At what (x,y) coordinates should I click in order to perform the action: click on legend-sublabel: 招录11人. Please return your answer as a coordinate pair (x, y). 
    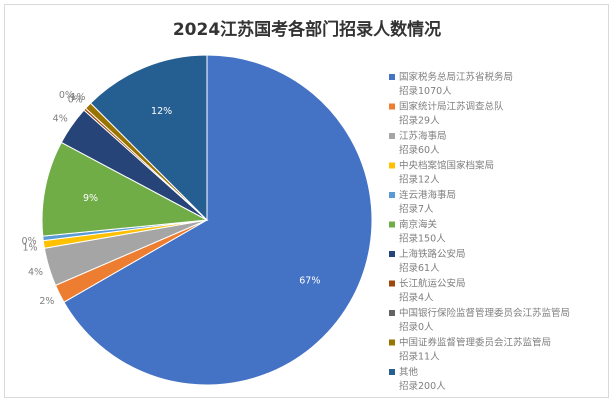
    Looking at the image, I should click on (419, 357).